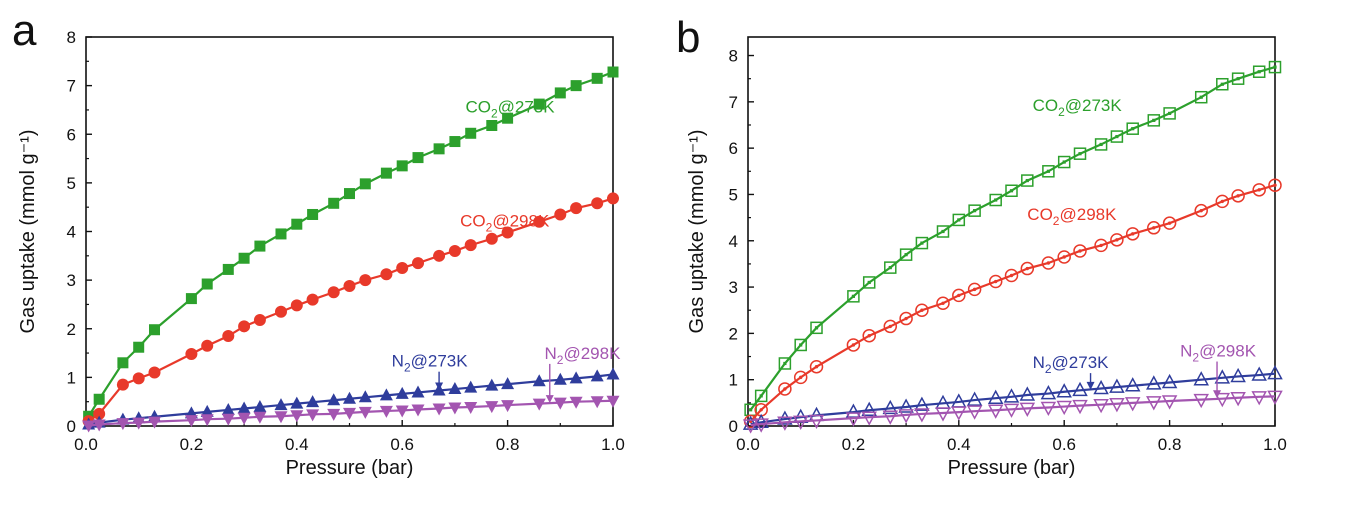  I want to click on x-tick-label: 0.8, so click(1170, 444).